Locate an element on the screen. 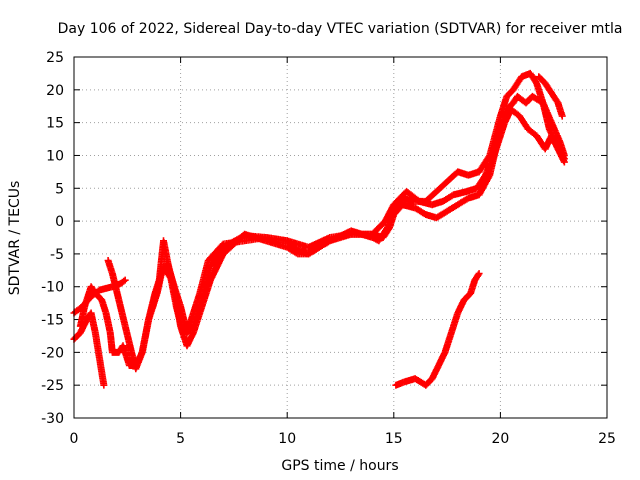 Image resolution: width=640 pixels, height=480 pixels. y-tick-label: -20 is located at coordinates (52, 353).